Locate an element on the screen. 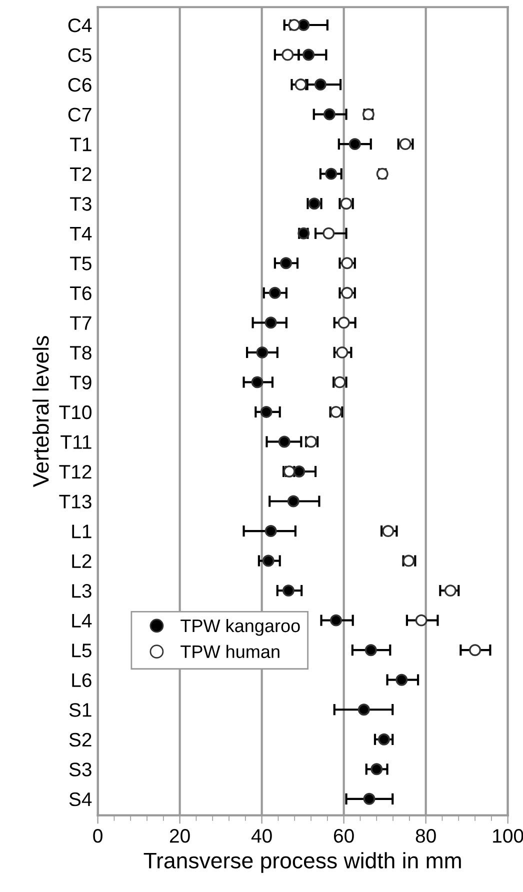  y-tick-label: T6 is located at coordinates (81, 293).